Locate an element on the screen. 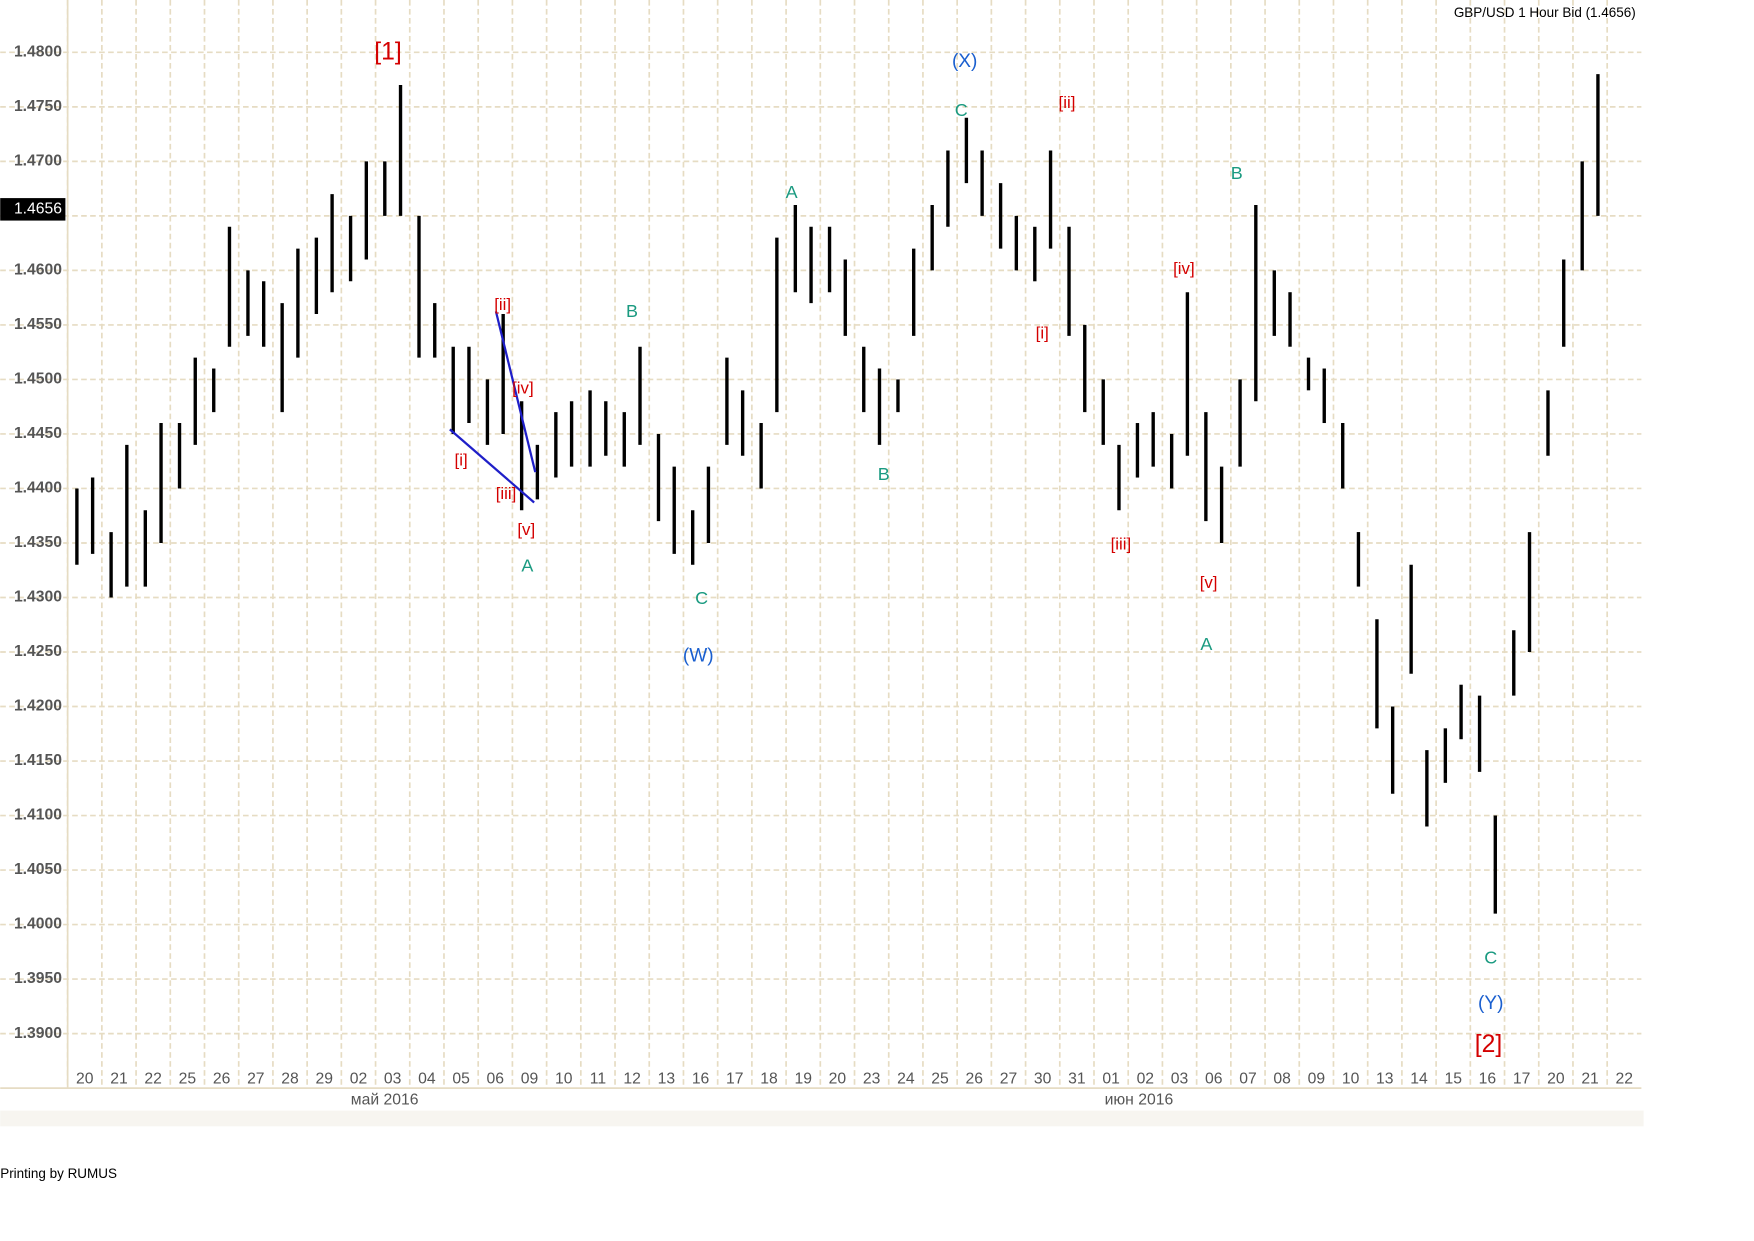  x-tick-label: 24 is located at coordinates (906, 1078).